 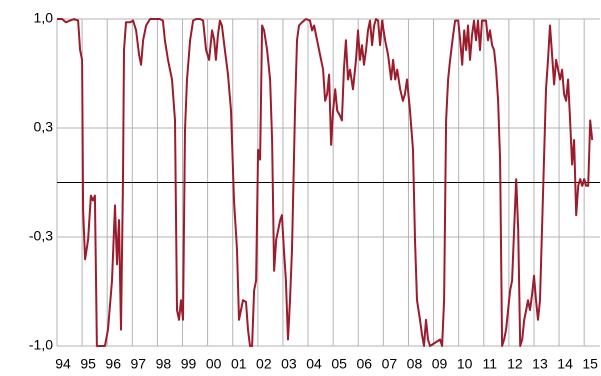 What do you see at coordinates (540, 364) in the screenshot?
I see `x-tick-label: 13` at bounding box center [540, 364].